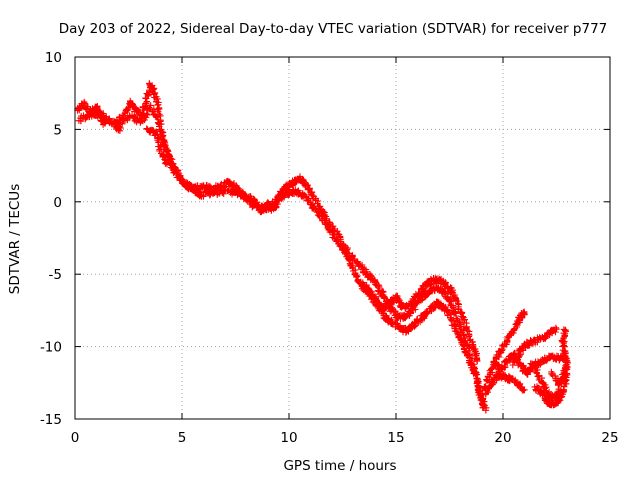 The height and width of the screenshot is (480, 640). I want to click on x-tick-label: 10, so click(288, 438).